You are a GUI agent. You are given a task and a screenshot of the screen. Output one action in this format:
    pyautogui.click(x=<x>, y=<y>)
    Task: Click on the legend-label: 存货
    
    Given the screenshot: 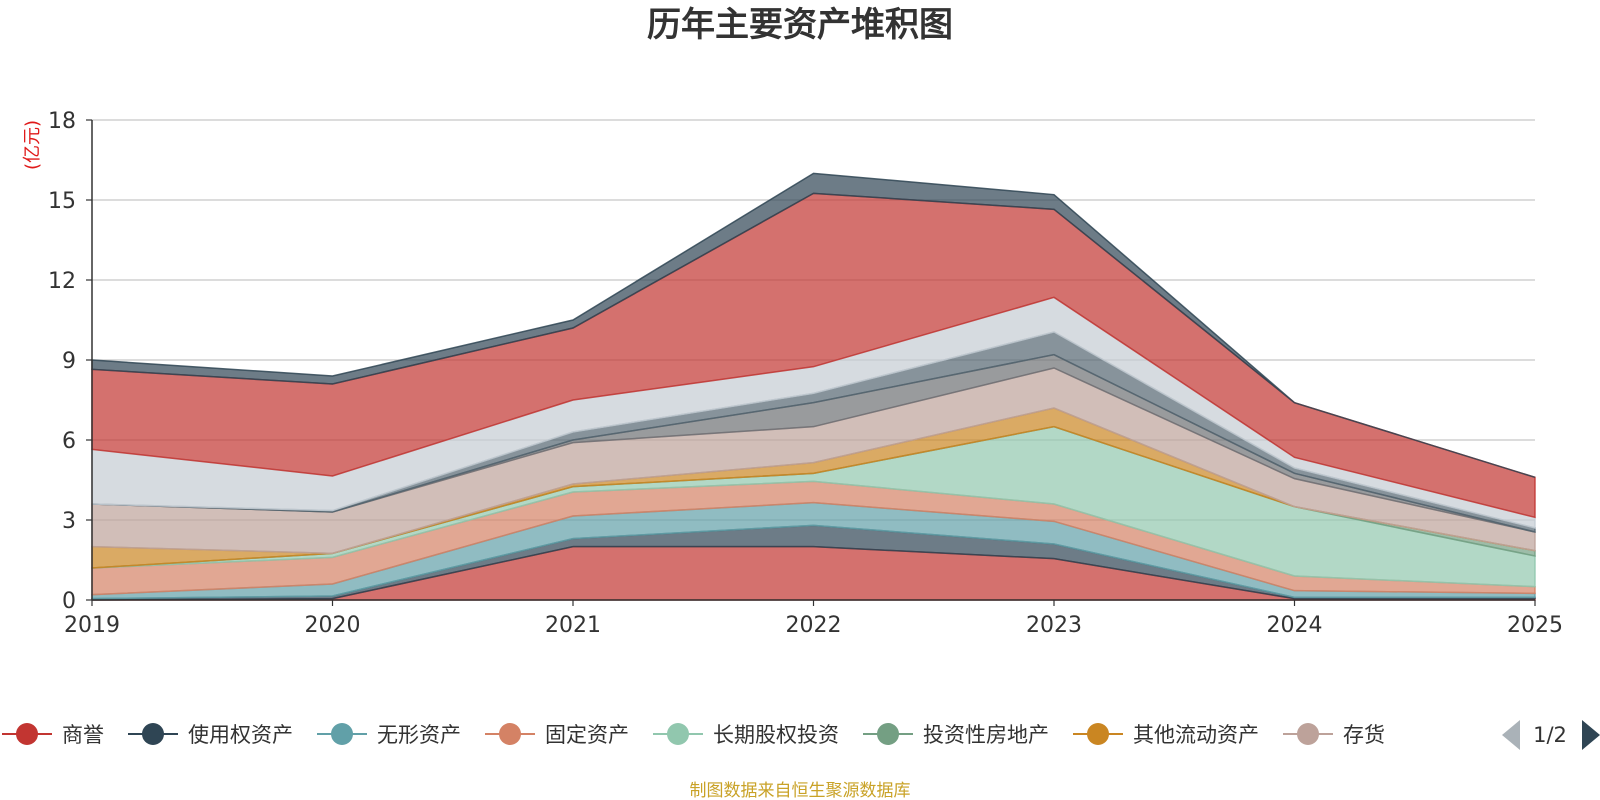 What is the action you would take?
    pyautogui.click(x=1364, y=735)
    